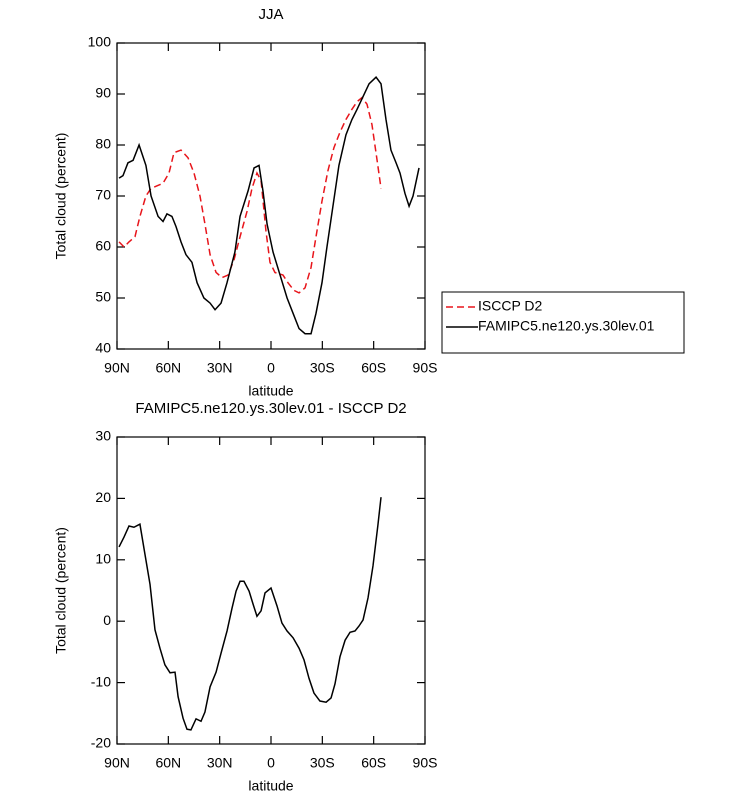 The image size is (733, 803). What do you see at coordinates (103, 93) in the screenshot?
I see `y-tick-label: 90` at bounding box center [103, 93].